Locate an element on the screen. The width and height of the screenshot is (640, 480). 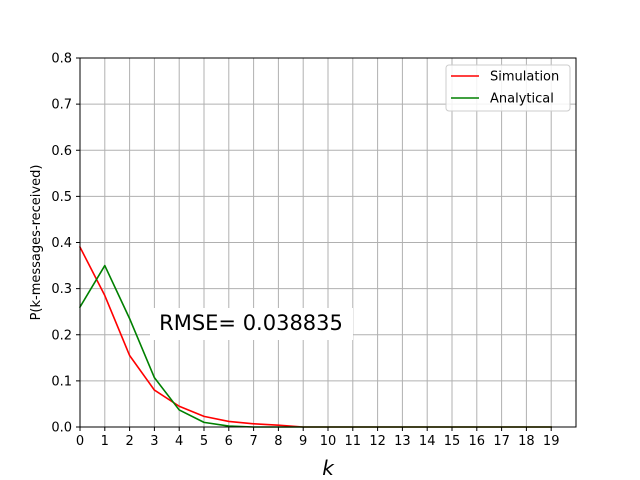
y-tick-label: 0.0 is located at coordinates (61, 428).